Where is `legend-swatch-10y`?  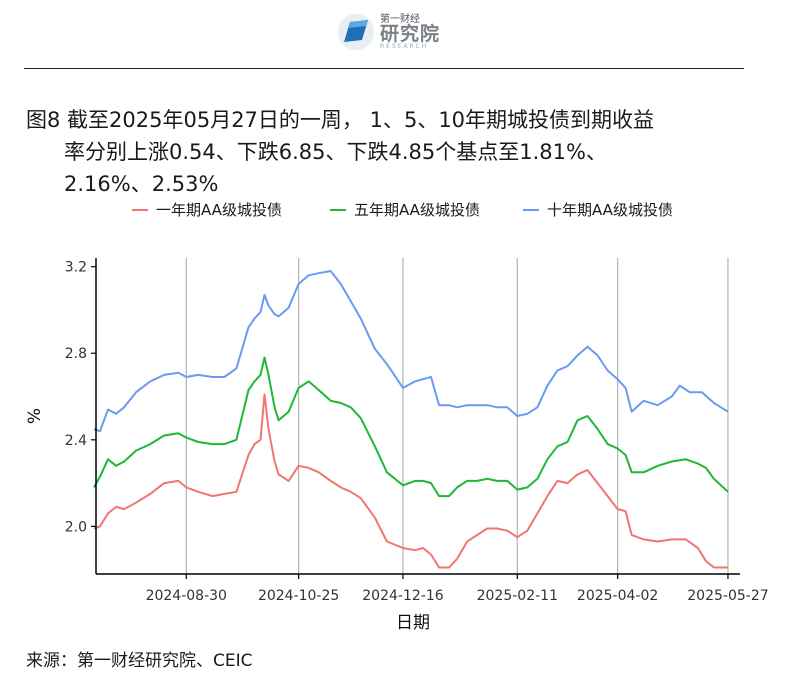 legend-swatch-10y is located at coordinates (531, 209).